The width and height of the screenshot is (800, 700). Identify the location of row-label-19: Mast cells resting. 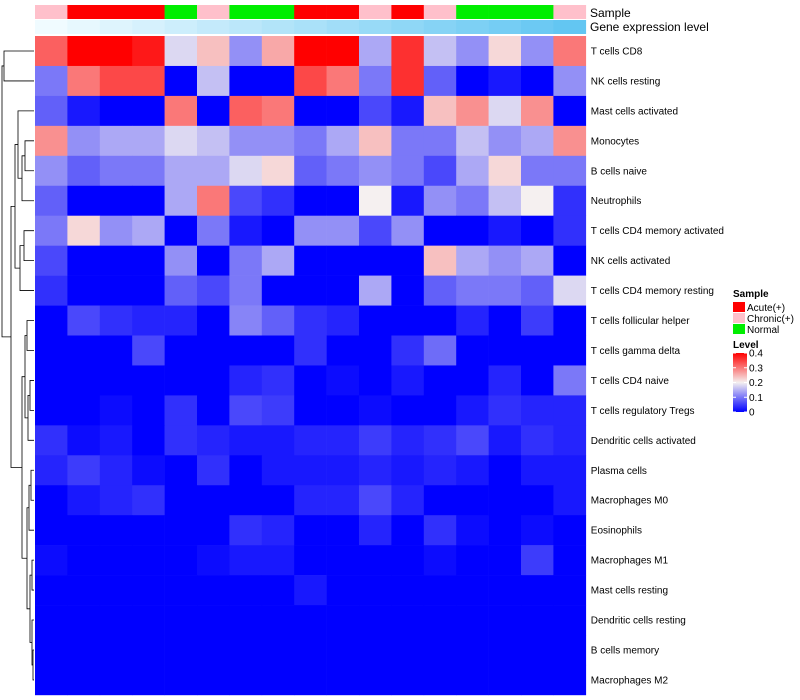
(629, 591).